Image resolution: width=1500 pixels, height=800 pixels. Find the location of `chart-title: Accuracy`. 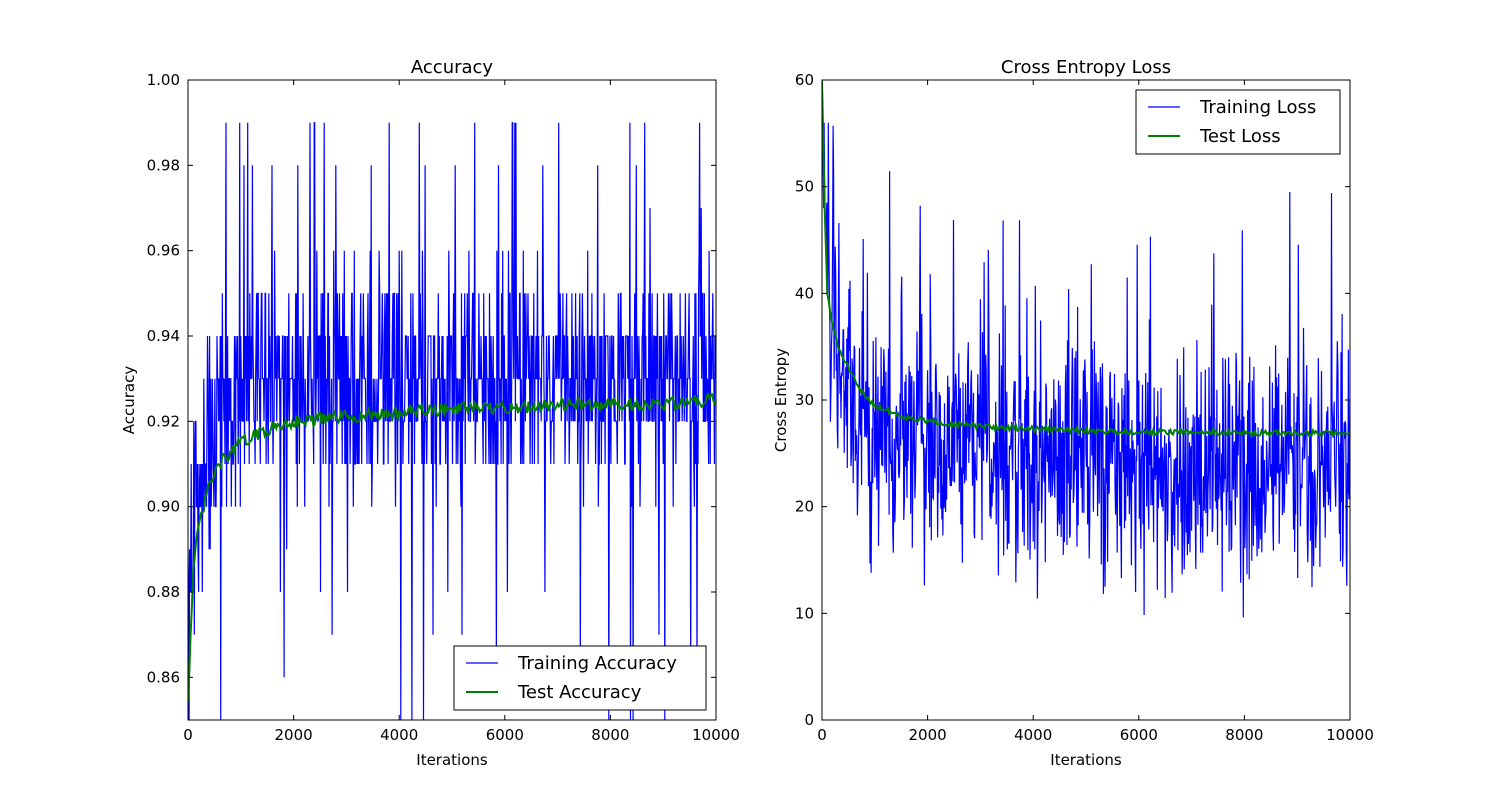

chart-title: Accuracy is located at coordinates (452, 67).